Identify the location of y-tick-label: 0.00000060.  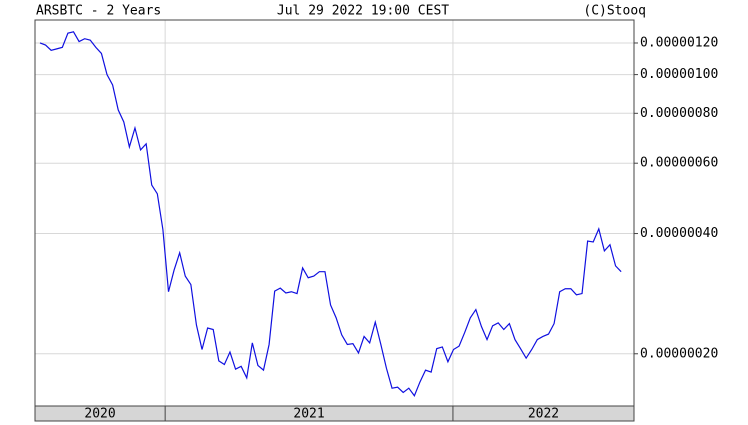
(679, 163).